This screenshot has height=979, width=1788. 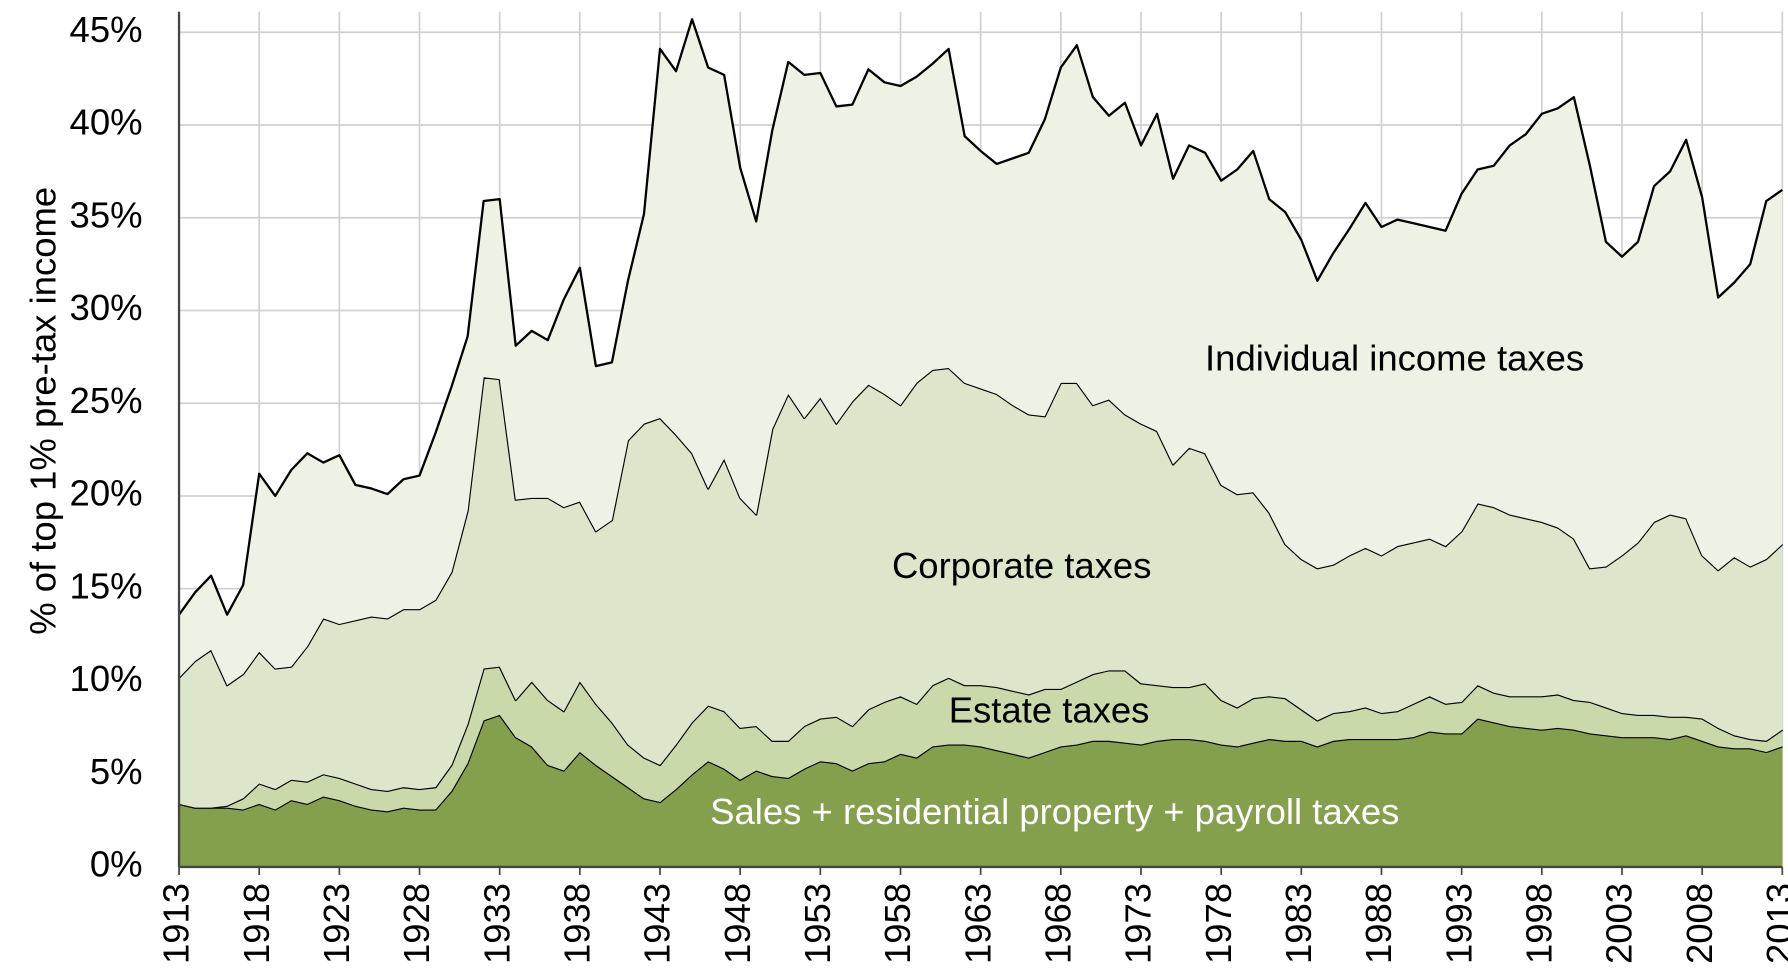 I want to click on x-tick-label: 1968, so click(x=1057, y=923).